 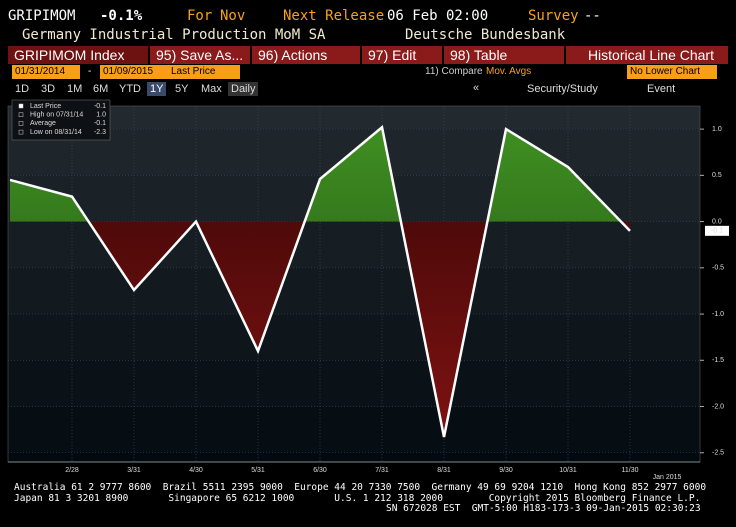 What do you see at coordinates (717, 175) in the screenshot?
I see `y-tick-label: 0.5` at bounding box center [717, 175].